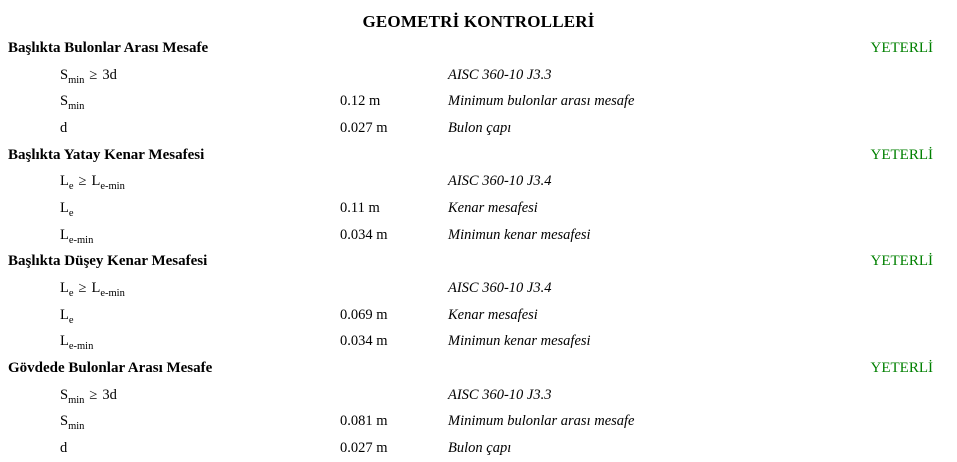 This screenshot has width=957, height=462. What do you see at coordinates (360, 101) in the screenshot?
I see `value-cell: 0.12 m` at bounding box center [360, 101].